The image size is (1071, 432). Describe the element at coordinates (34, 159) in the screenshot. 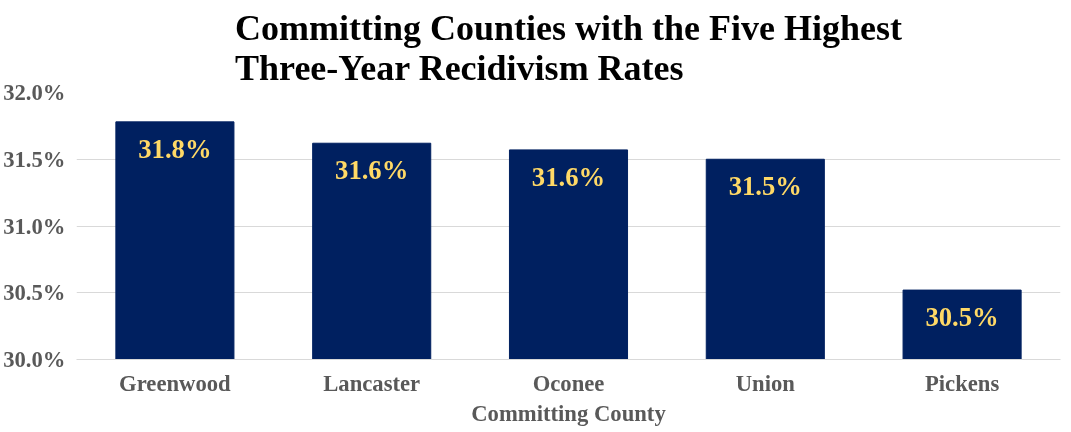

I see `y-tick-label: 31.5%` at that location.